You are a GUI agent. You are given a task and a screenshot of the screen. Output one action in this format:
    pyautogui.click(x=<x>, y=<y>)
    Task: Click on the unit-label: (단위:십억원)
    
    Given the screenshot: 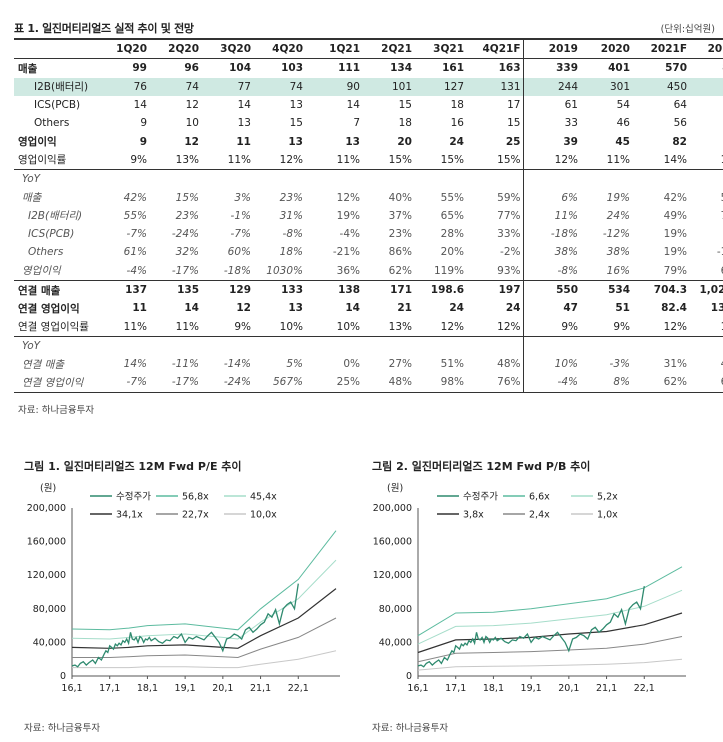 What is the action you would take?
    pyautogui.click(x=687, y=29)
    